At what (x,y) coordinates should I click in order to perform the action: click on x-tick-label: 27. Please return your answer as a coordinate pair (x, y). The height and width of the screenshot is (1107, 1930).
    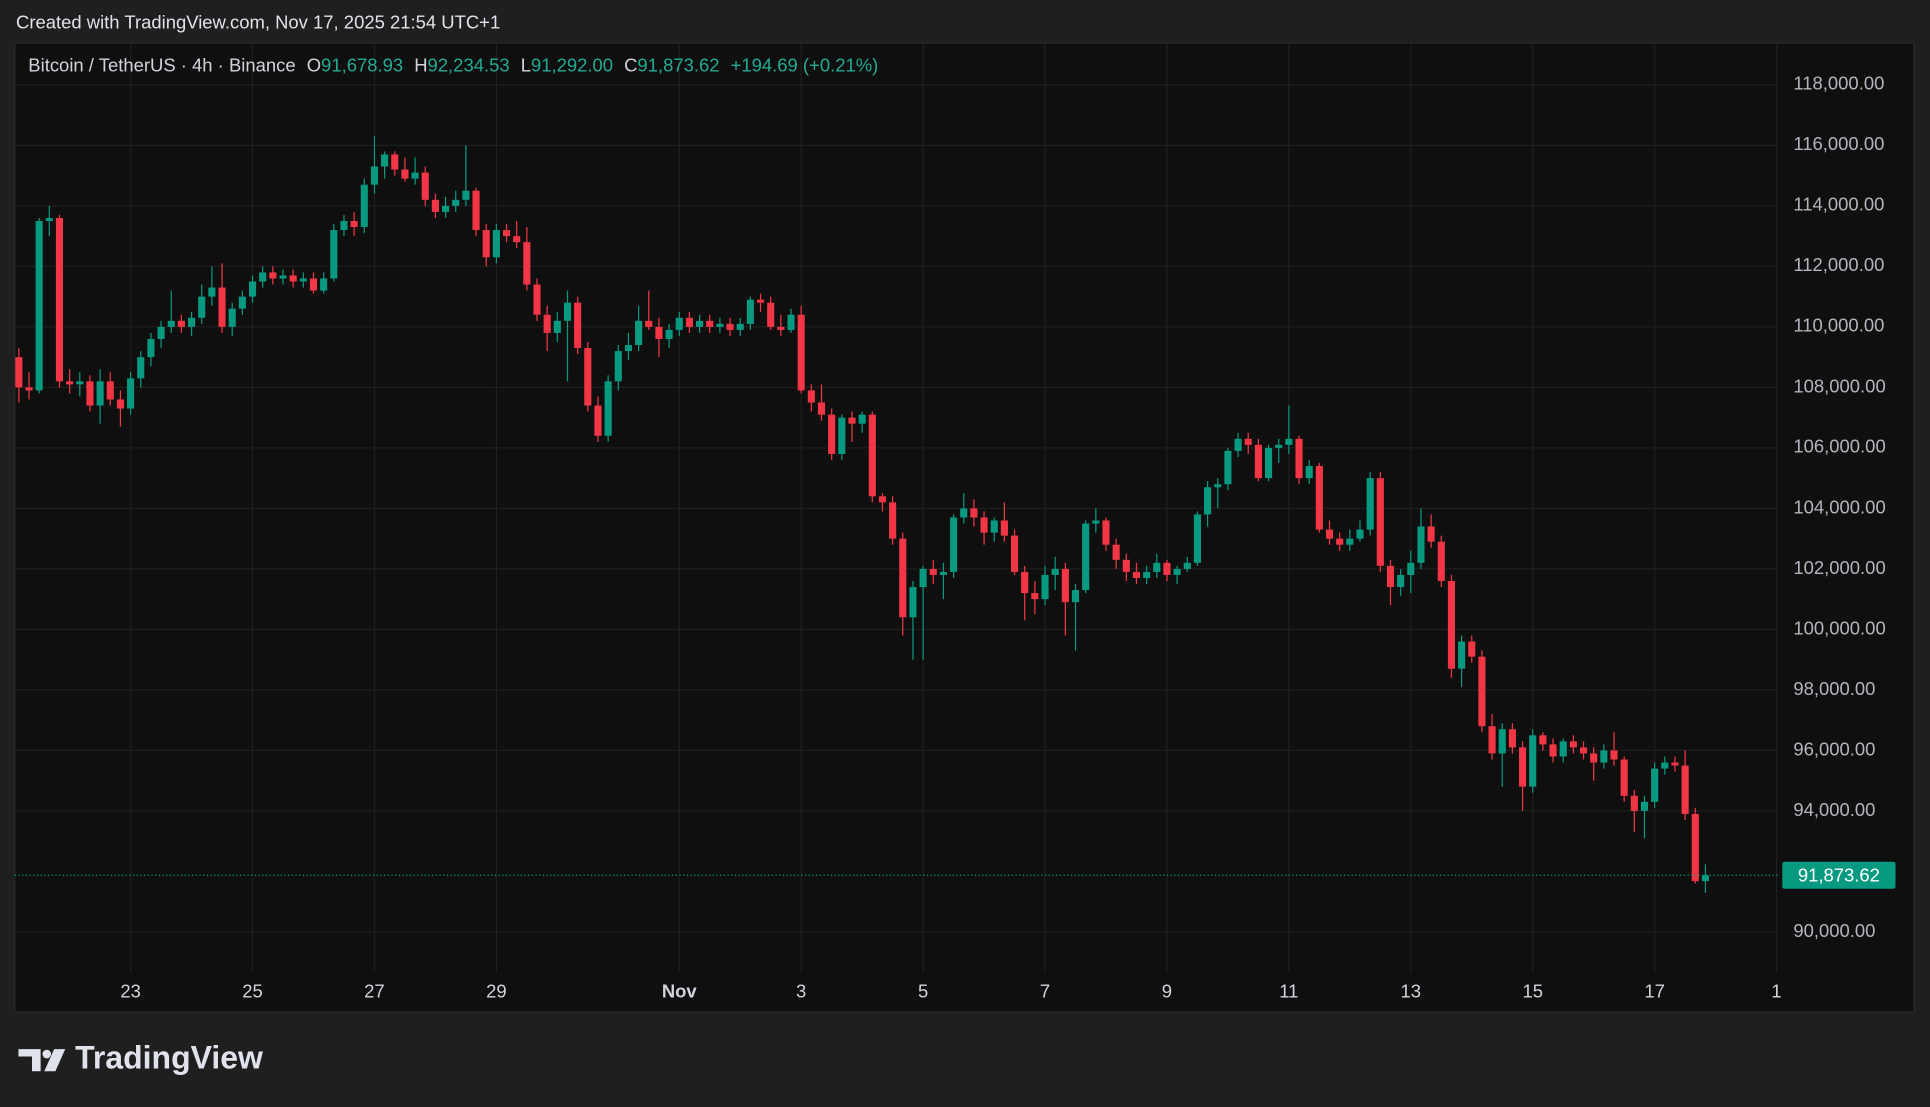
    Looking at the image, I should click on (374, 990).